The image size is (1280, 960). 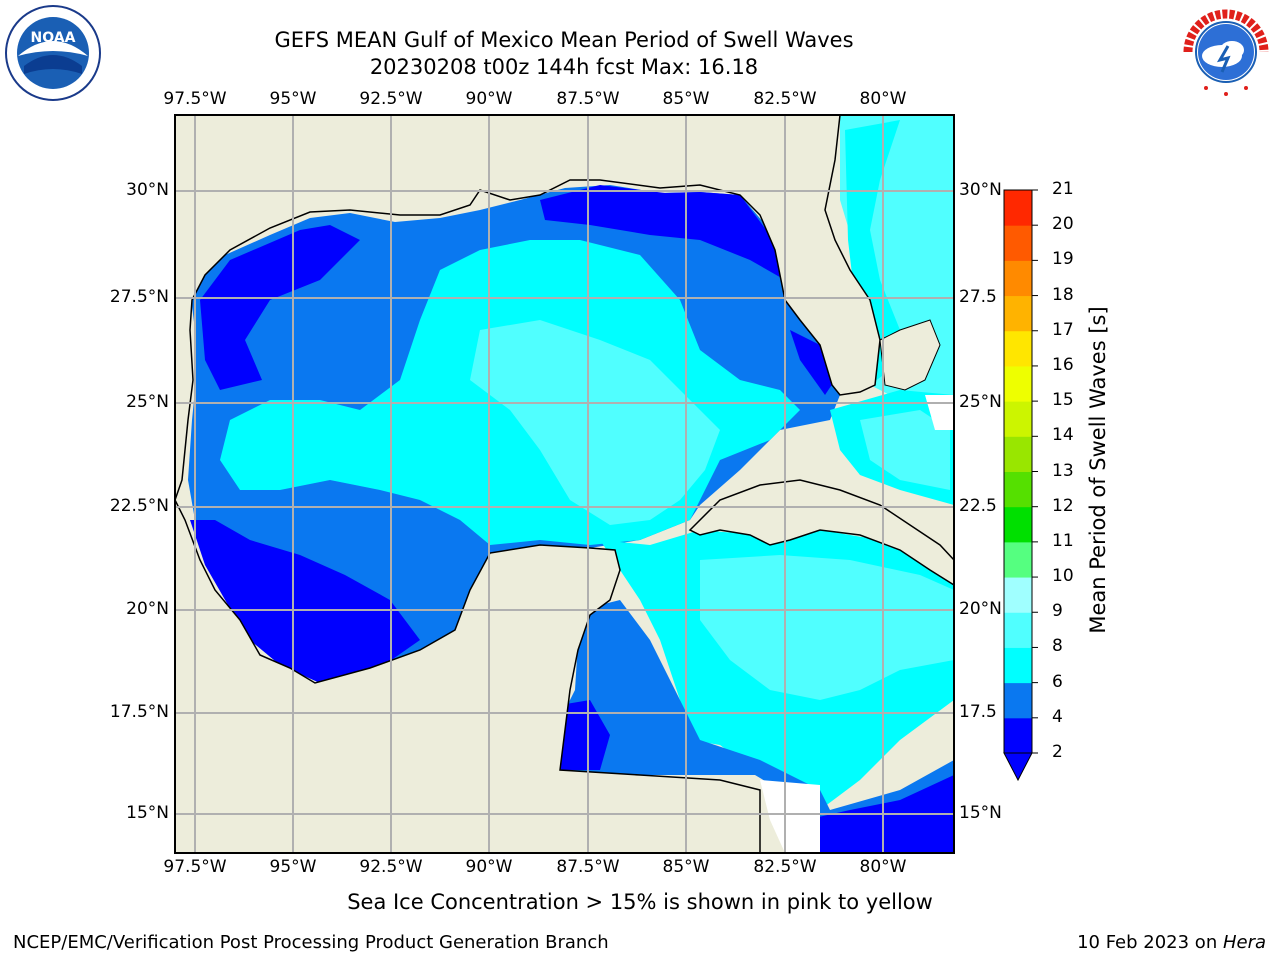 What do you see at coordinates (53, 38) in the screenshot?
I see `noaa-logo-text: NOAA` at bounding box center [53, 38].